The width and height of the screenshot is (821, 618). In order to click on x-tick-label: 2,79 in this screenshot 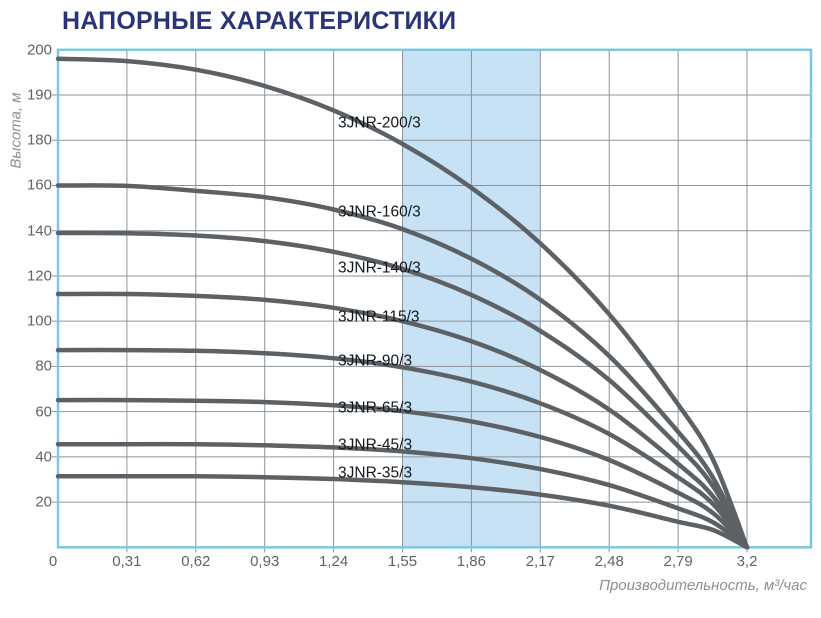, I will do `click(678, 561)`.